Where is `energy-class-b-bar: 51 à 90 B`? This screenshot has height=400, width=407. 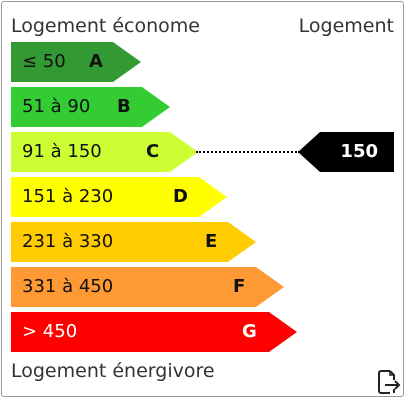 energy-class-b-bar: 51 à 90 B is located at coordinates (90, 107).